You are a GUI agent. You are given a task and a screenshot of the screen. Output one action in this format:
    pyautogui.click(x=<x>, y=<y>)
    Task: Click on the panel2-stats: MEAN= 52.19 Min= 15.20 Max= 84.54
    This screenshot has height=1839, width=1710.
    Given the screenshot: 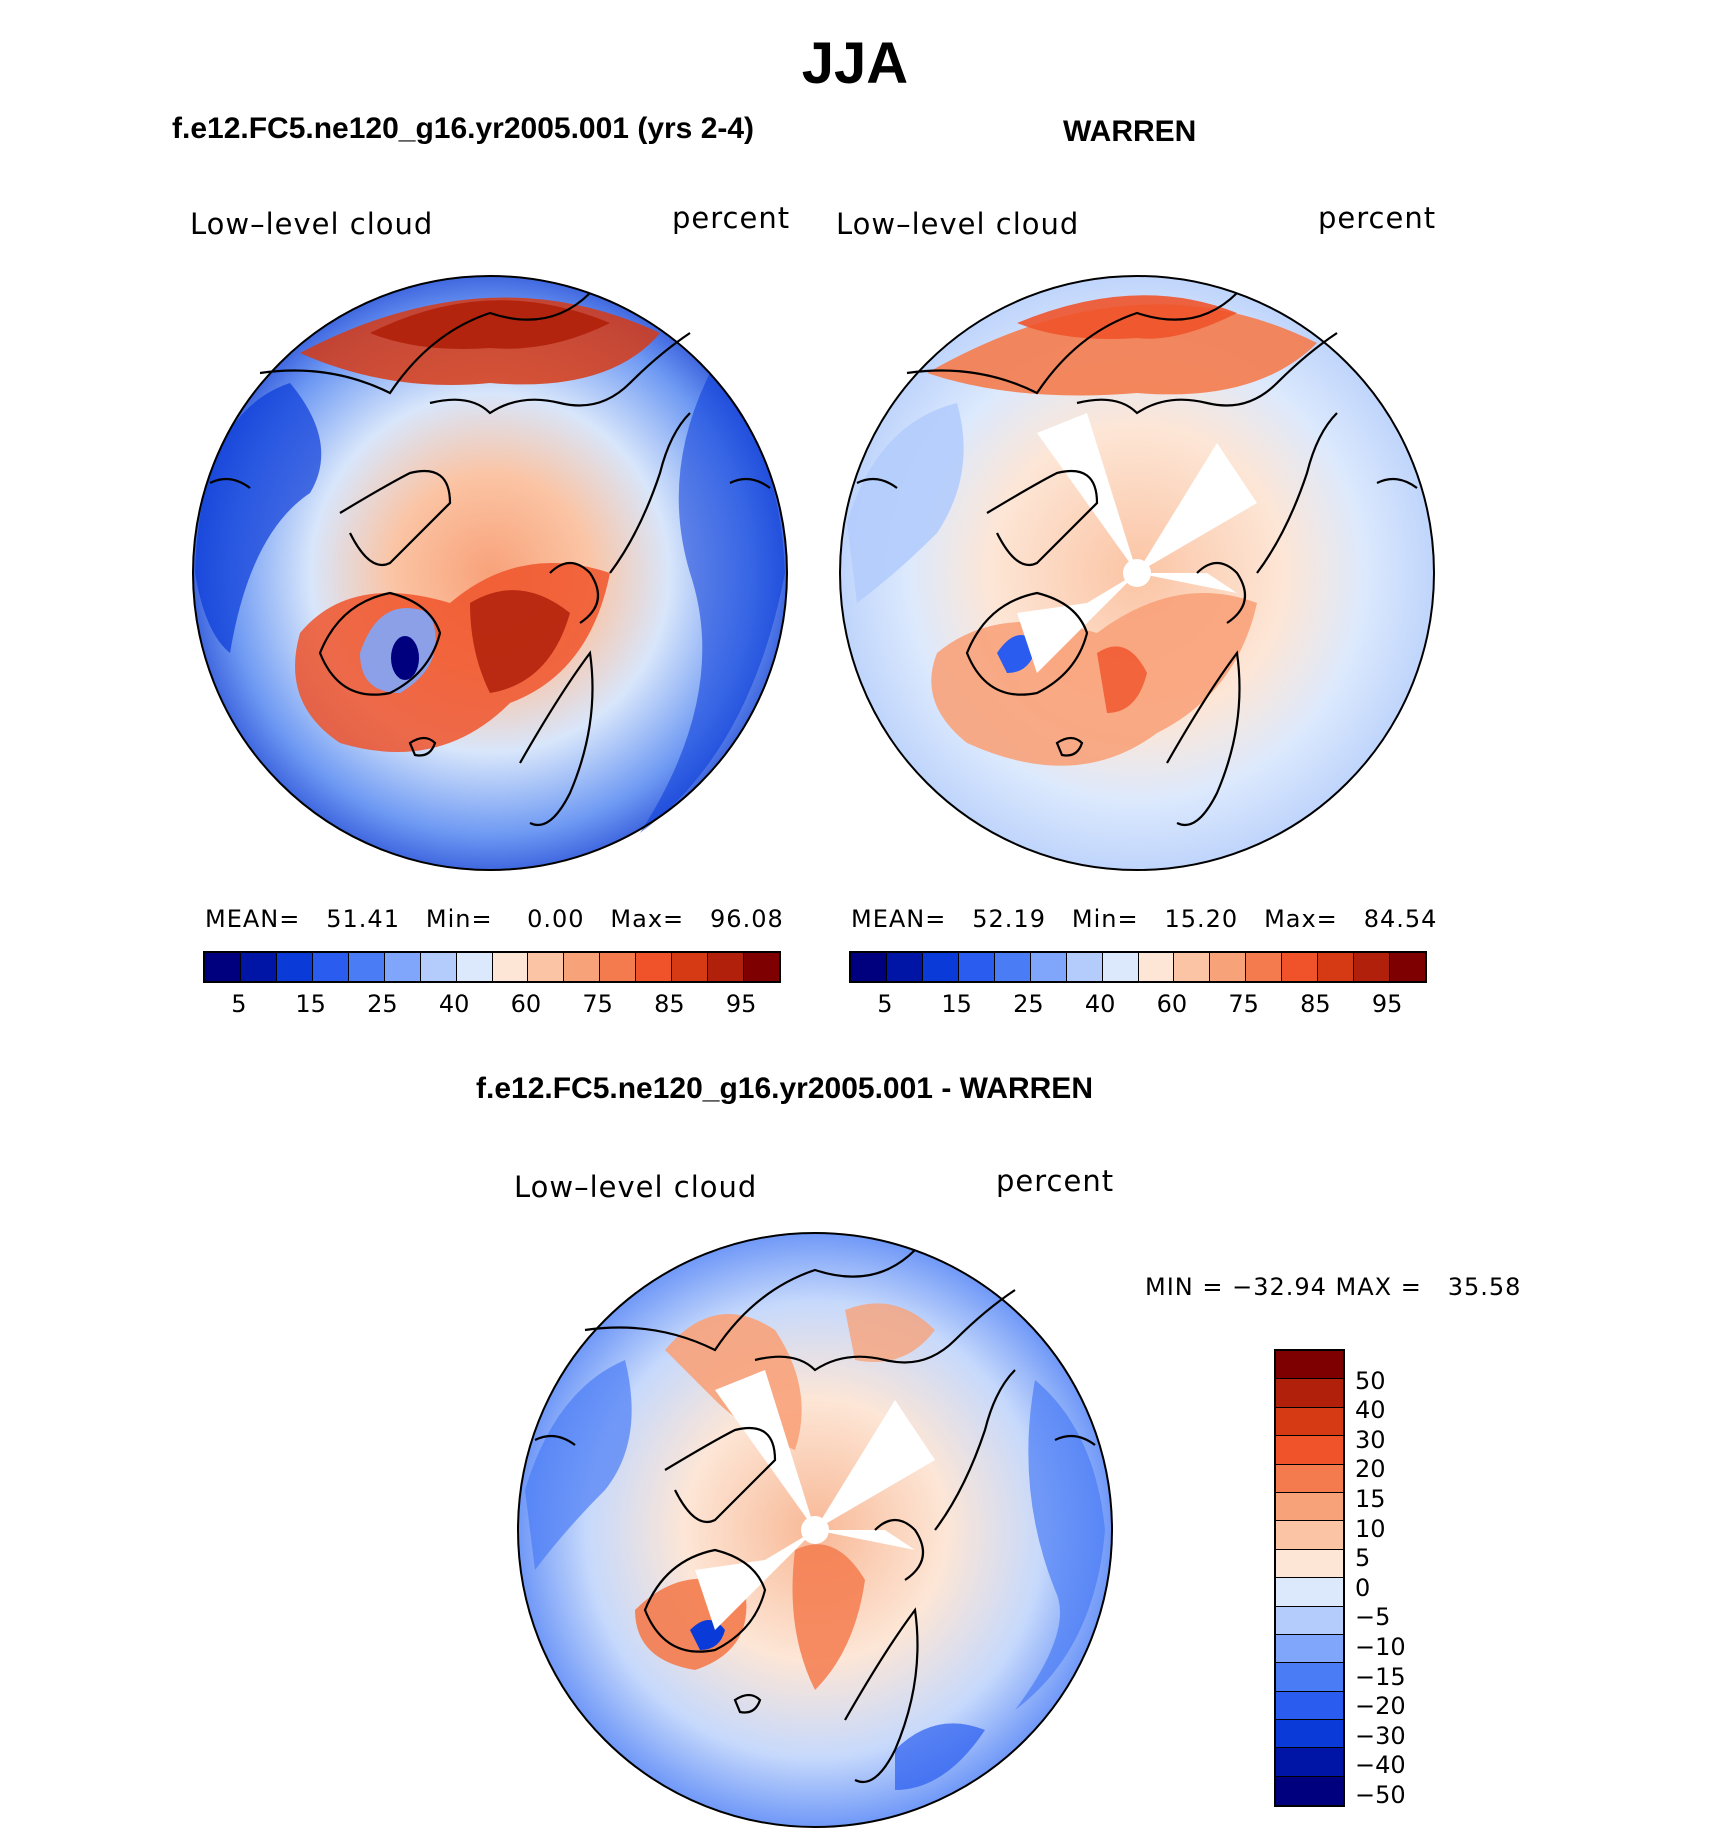 What is the action you would take?
    pyautogui.click(x=1144, y=919)
    